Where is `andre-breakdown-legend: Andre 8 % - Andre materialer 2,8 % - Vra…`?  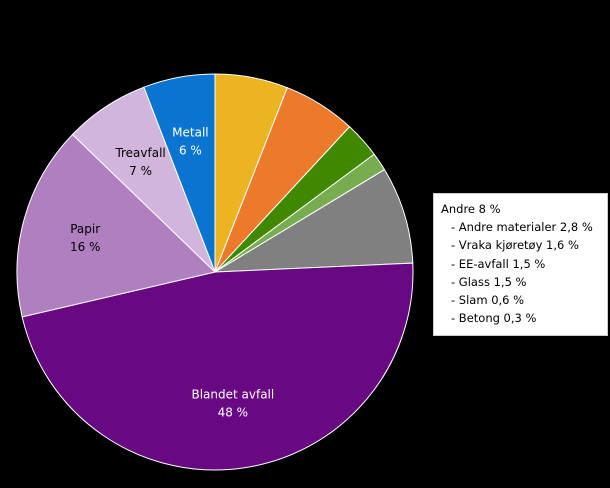 andre-breakdown-legend: Andre 8 % - Andre materialer 2,8 % - Vra… is located at coordinates (520, 264).